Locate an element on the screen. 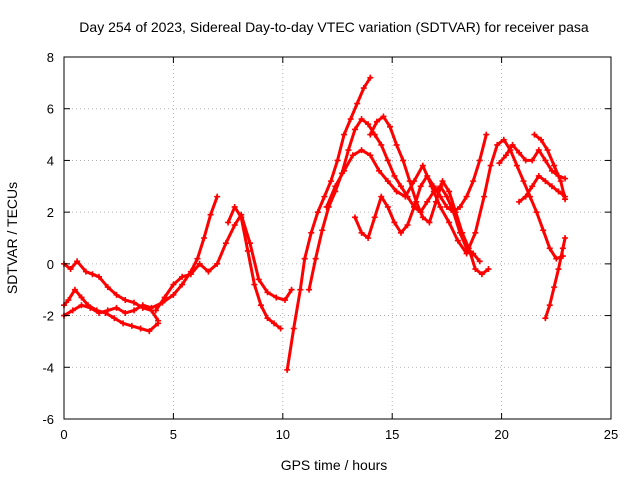 The width and height of the screenshot is (640, 480). y-tick-label: 2 is located at coordinates (50, 212).